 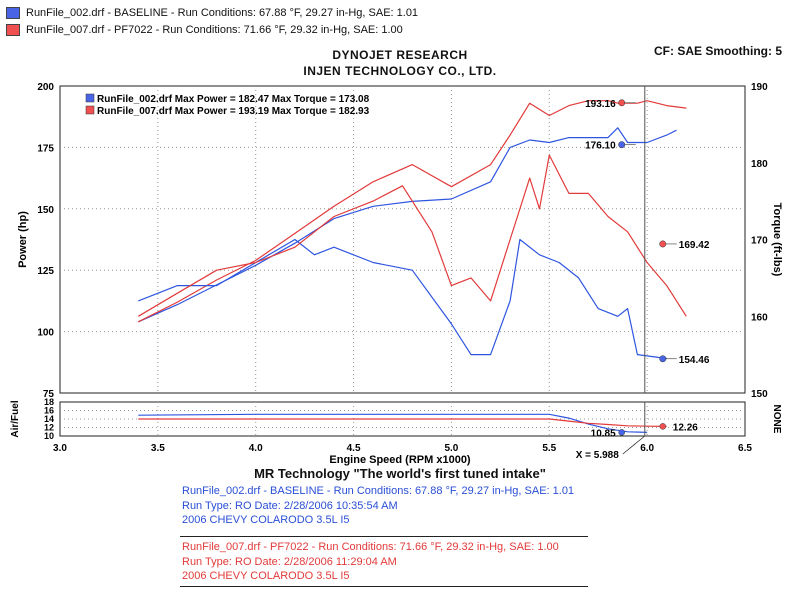 I want to click on torque-tick-label: 160, so click(x=759, y=317).